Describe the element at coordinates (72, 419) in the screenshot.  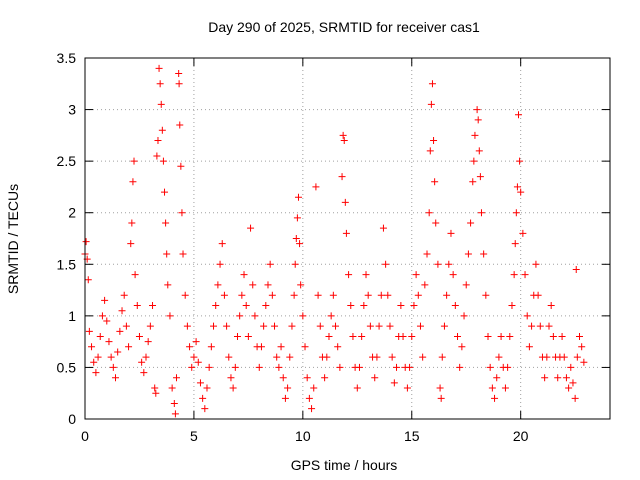
I see `y-tick-label: 0` at that location.